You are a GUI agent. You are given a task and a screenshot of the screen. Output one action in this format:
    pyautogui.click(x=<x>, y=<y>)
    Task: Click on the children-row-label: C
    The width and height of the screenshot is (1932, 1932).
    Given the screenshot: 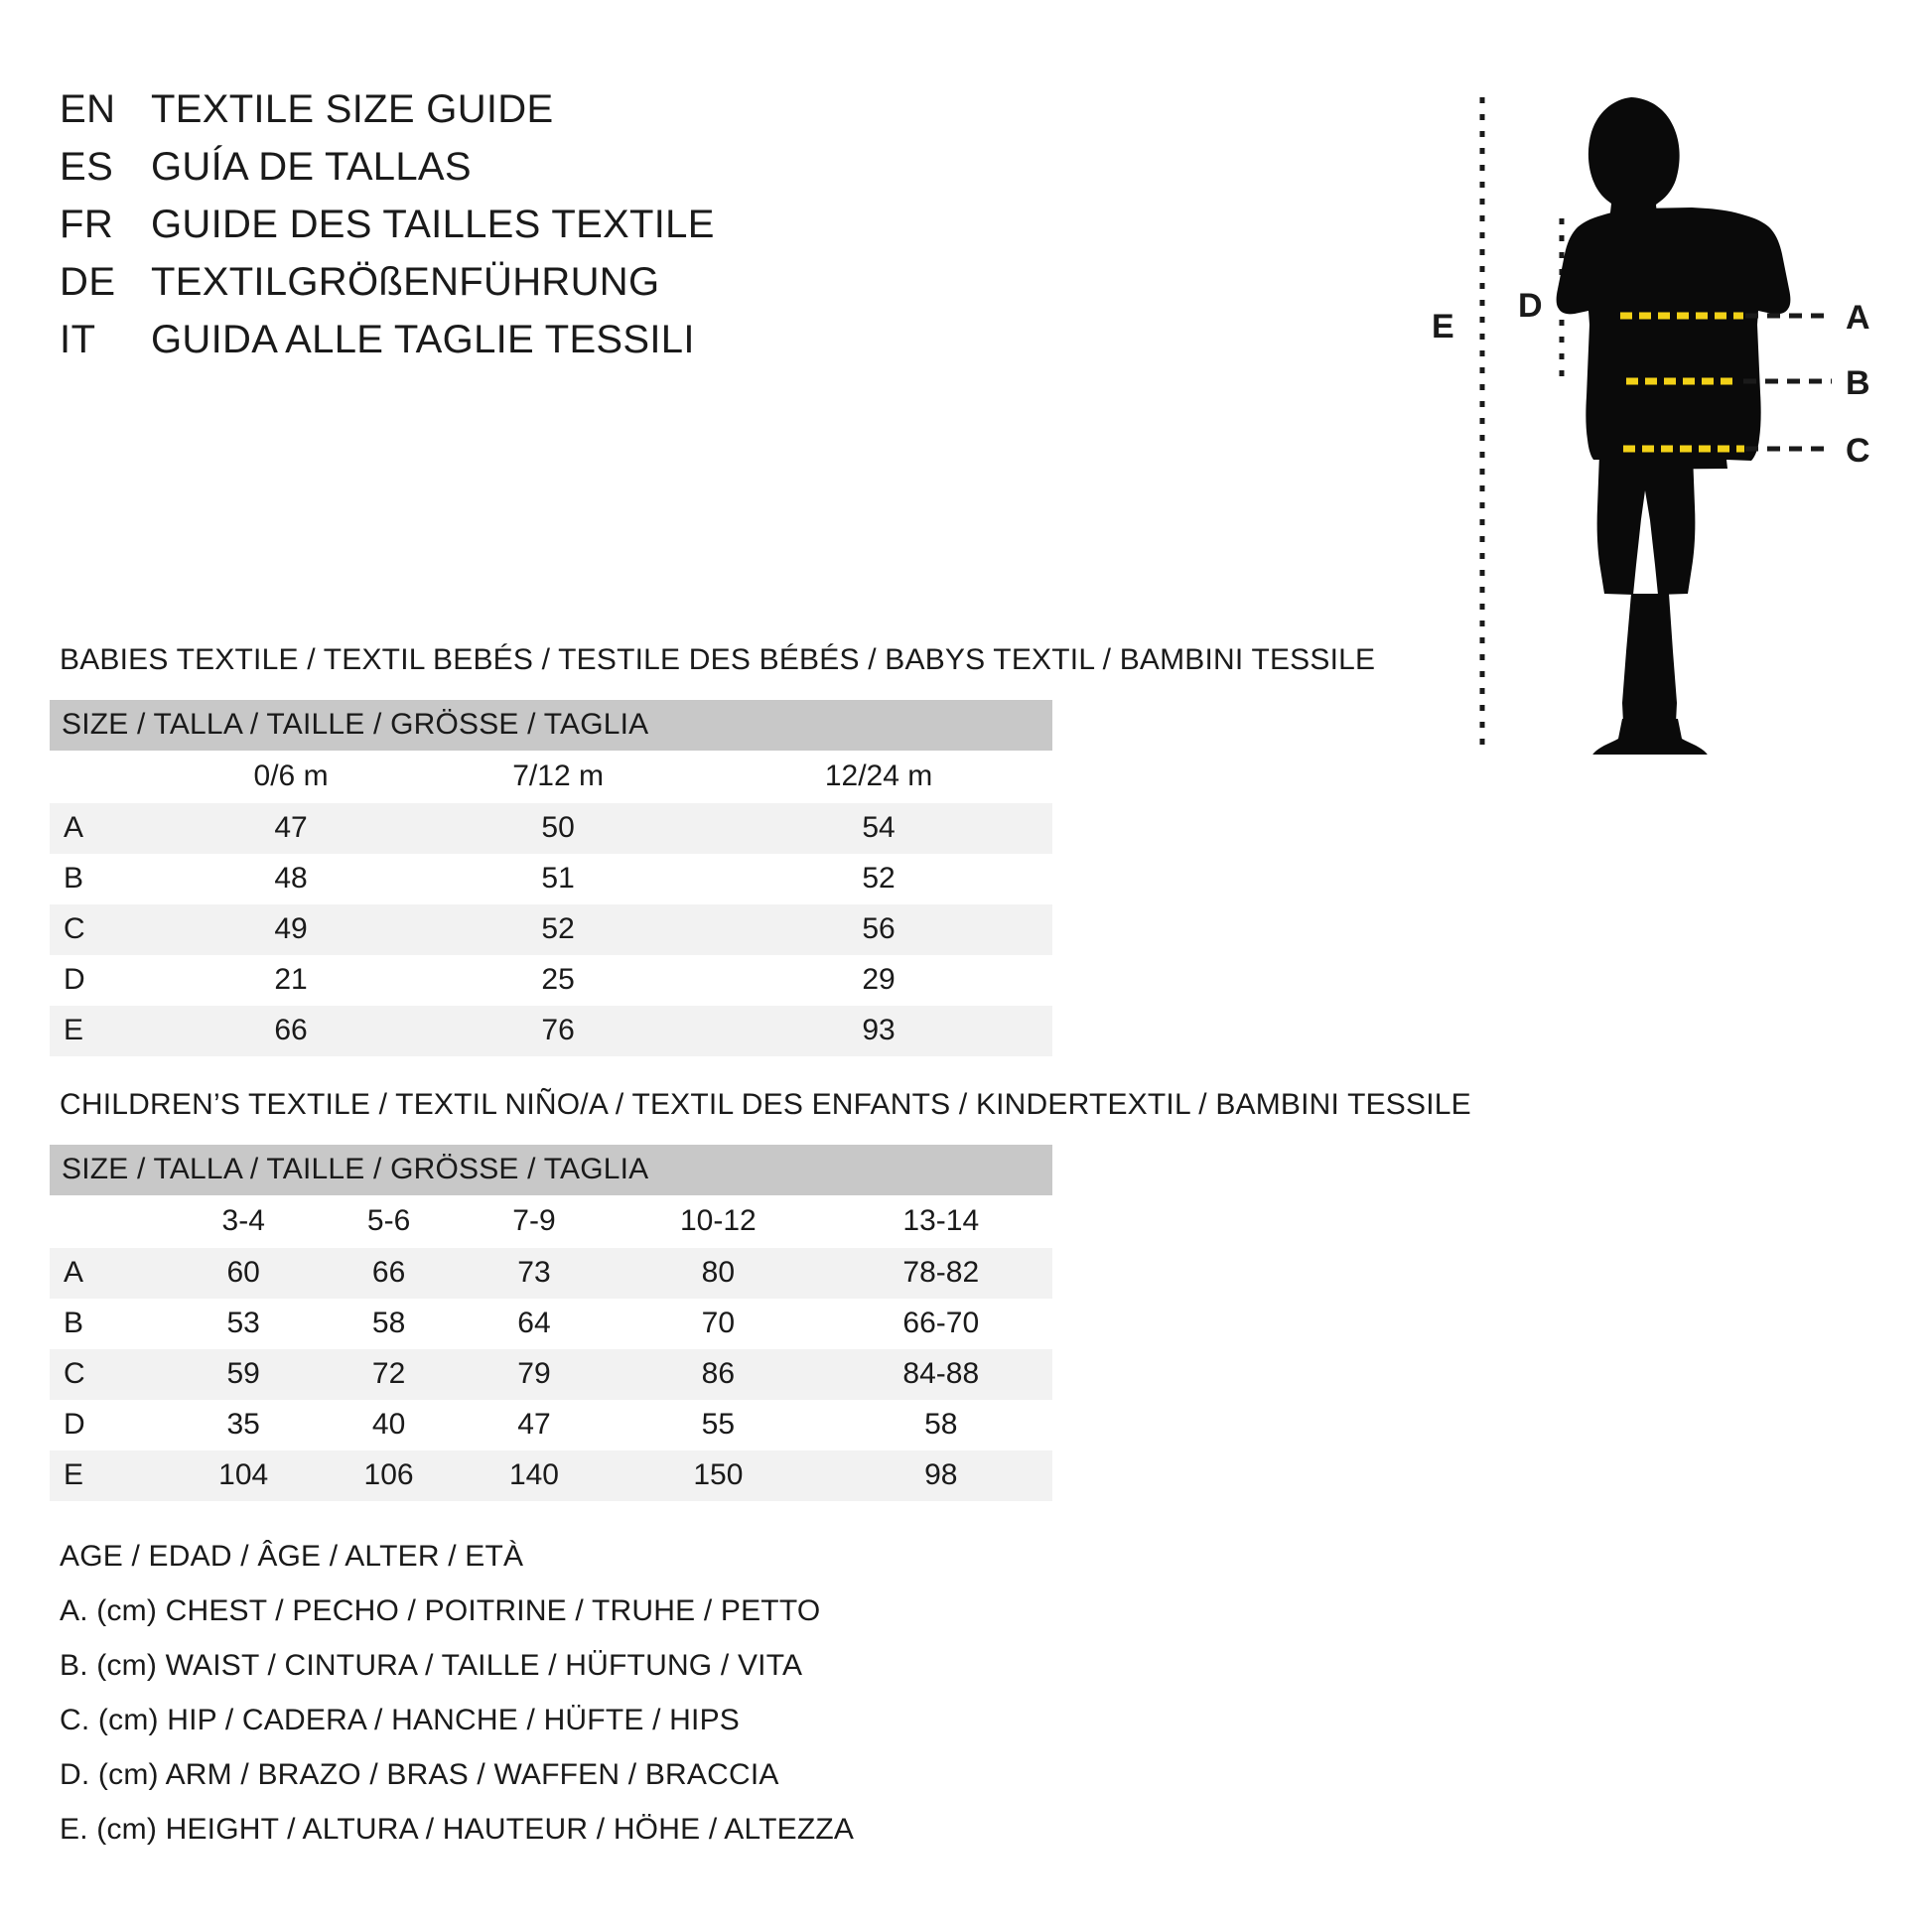 What is the action you would take?
    pyautogui.click(x=110, y=1374)
    